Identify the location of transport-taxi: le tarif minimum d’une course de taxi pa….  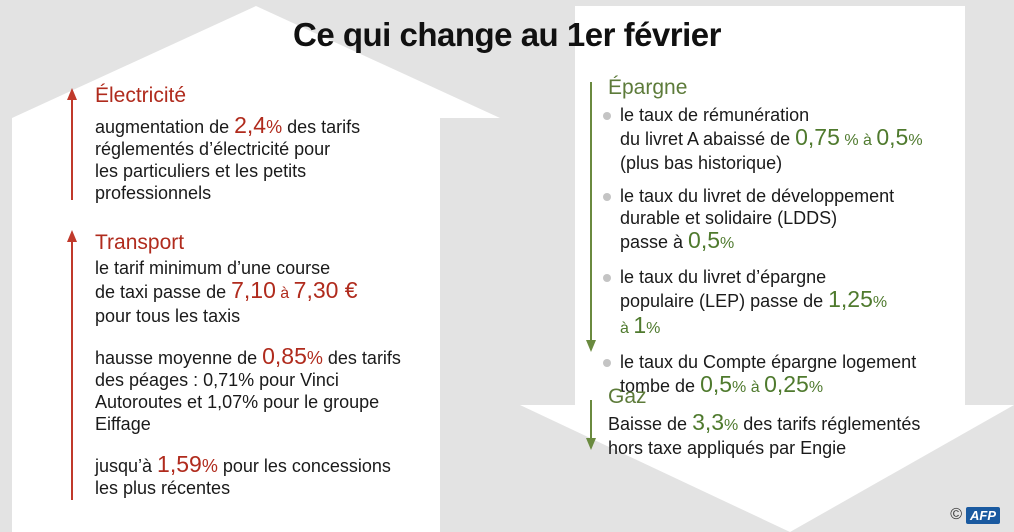
(262, 292).